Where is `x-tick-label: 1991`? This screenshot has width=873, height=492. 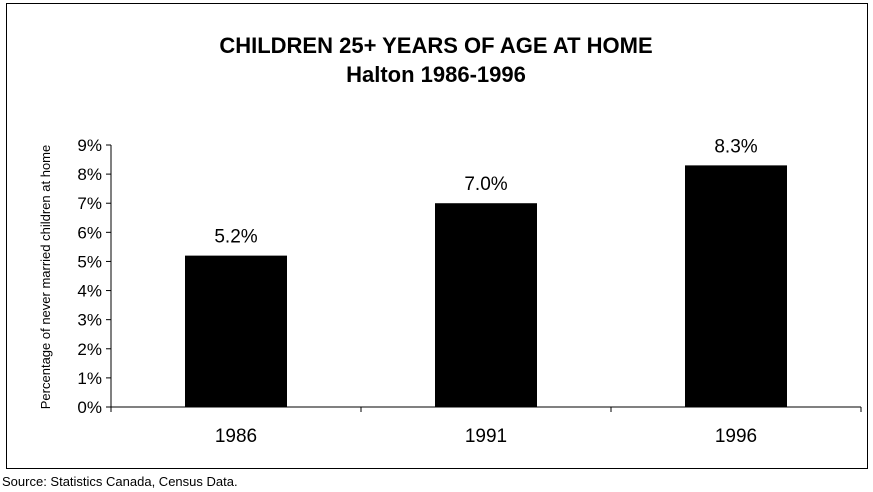
x-tick-label: 1991 is located at coordinates (486, 436).